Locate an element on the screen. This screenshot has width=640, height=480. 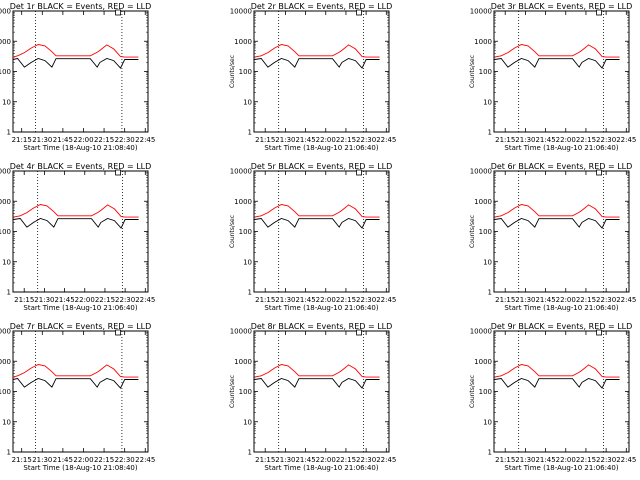
chart-title: Det 3r BLACK = Events, RED = LLD is located at coordinates (562, 6).